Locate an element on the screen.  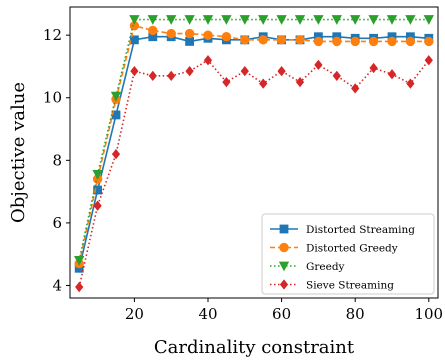
x-tick-label: 40 is located at coordinates (207, 314).